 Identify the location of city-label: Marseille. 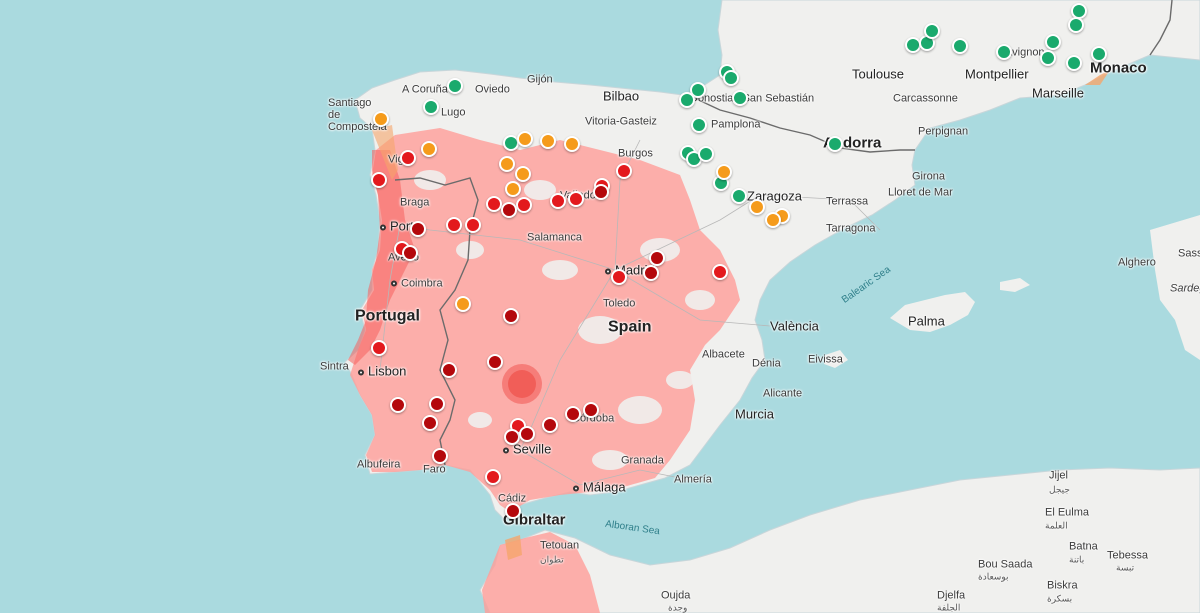
(1058, 93).